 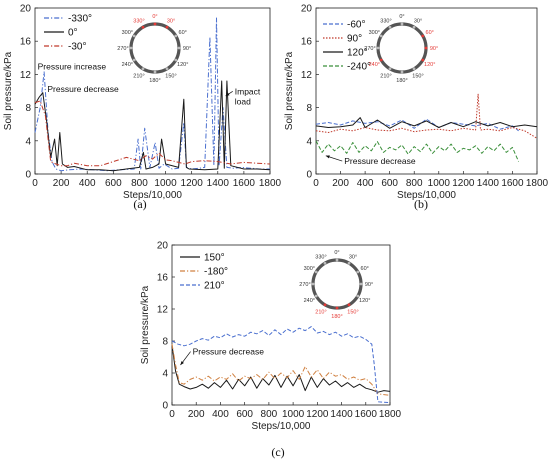 I want to click on x-axis-label: Steps/10,000, so click(x=152, y=195).